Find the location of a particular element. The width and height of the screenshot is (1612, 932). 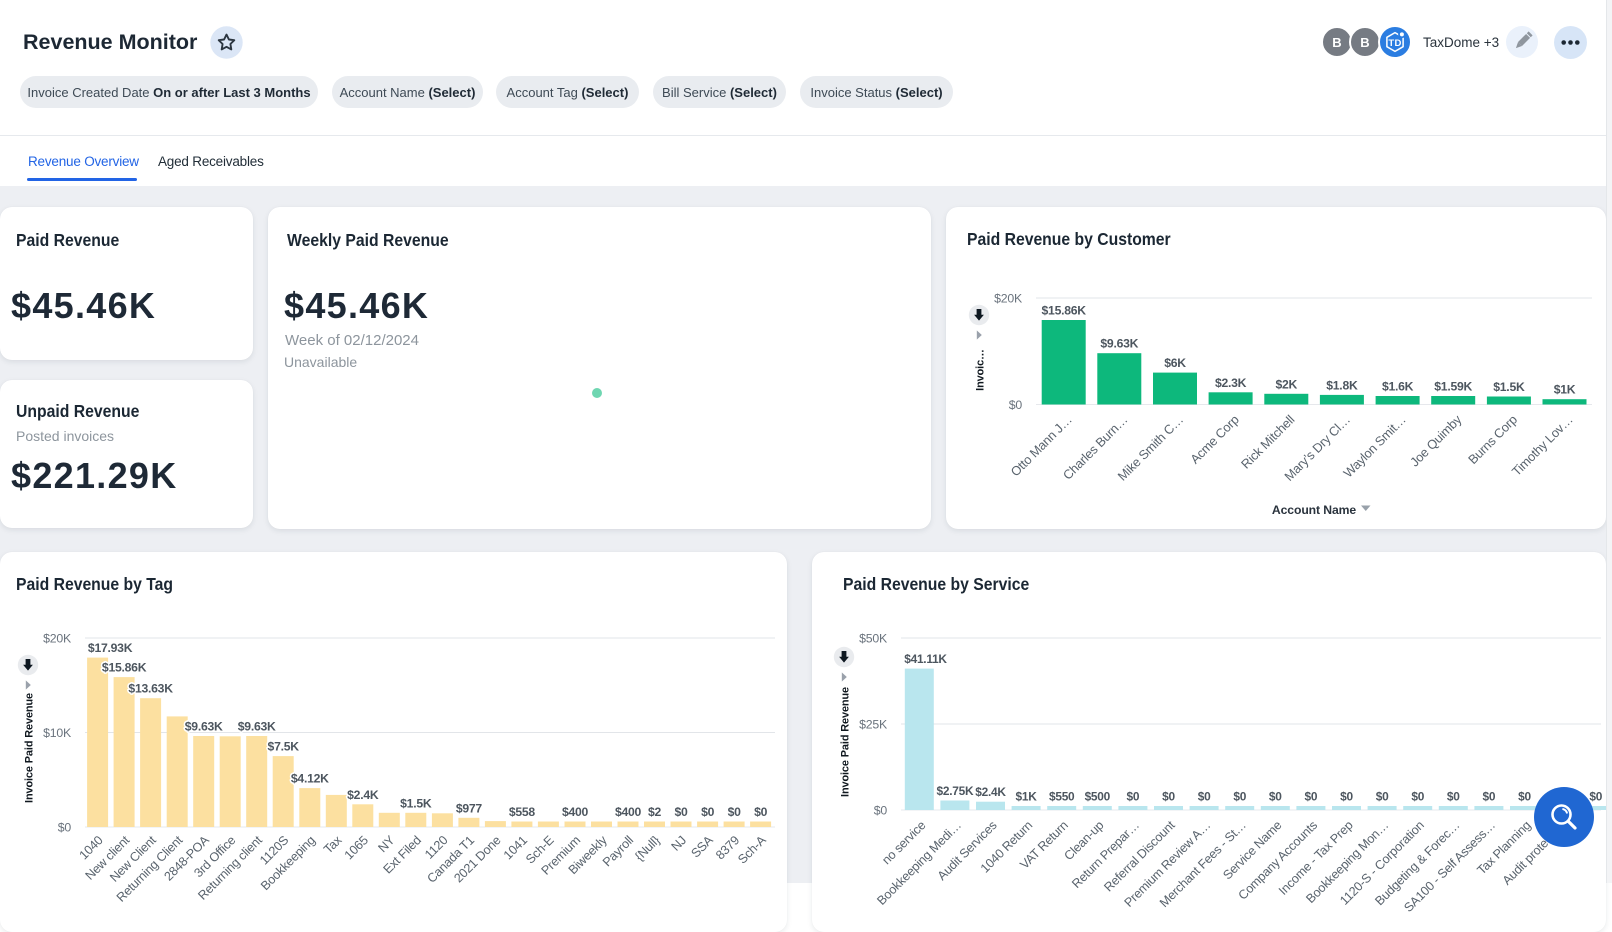

svg-text: Payroll is located at coordinates (618, 851).